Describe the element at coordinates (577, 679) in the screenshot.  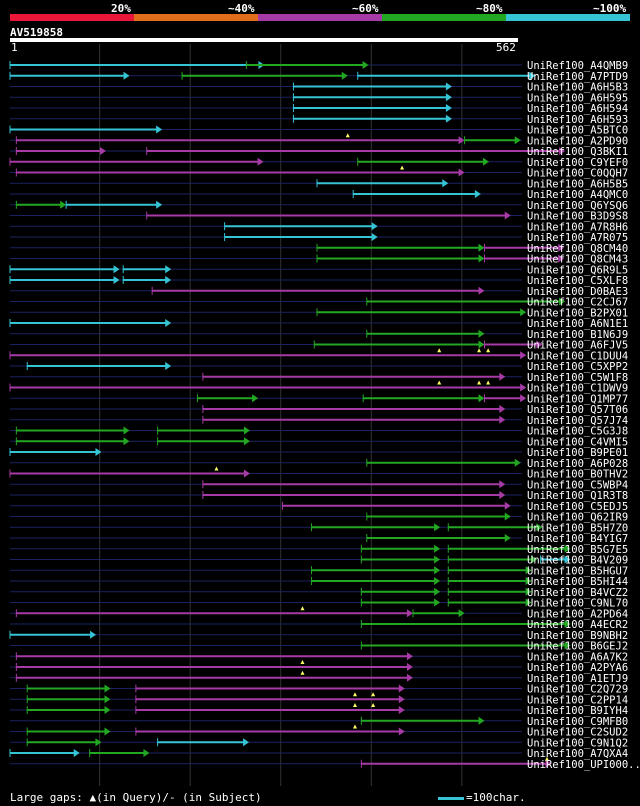
I see `hit-name: UniRef100_A1ETJ9` at that location.